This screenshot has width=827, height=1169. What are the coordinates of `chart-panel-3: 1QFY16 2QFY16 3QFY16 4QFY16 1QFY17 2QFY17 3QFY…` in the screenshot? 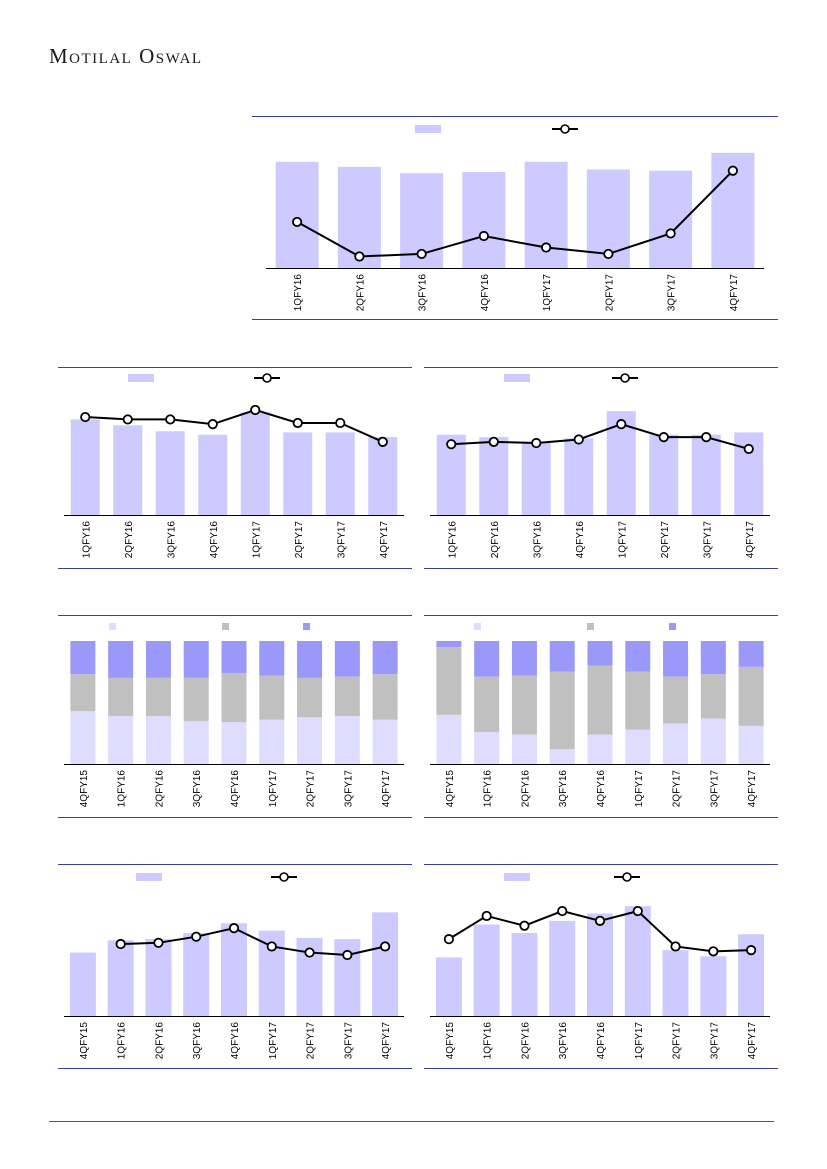 It's located at (601, 468).